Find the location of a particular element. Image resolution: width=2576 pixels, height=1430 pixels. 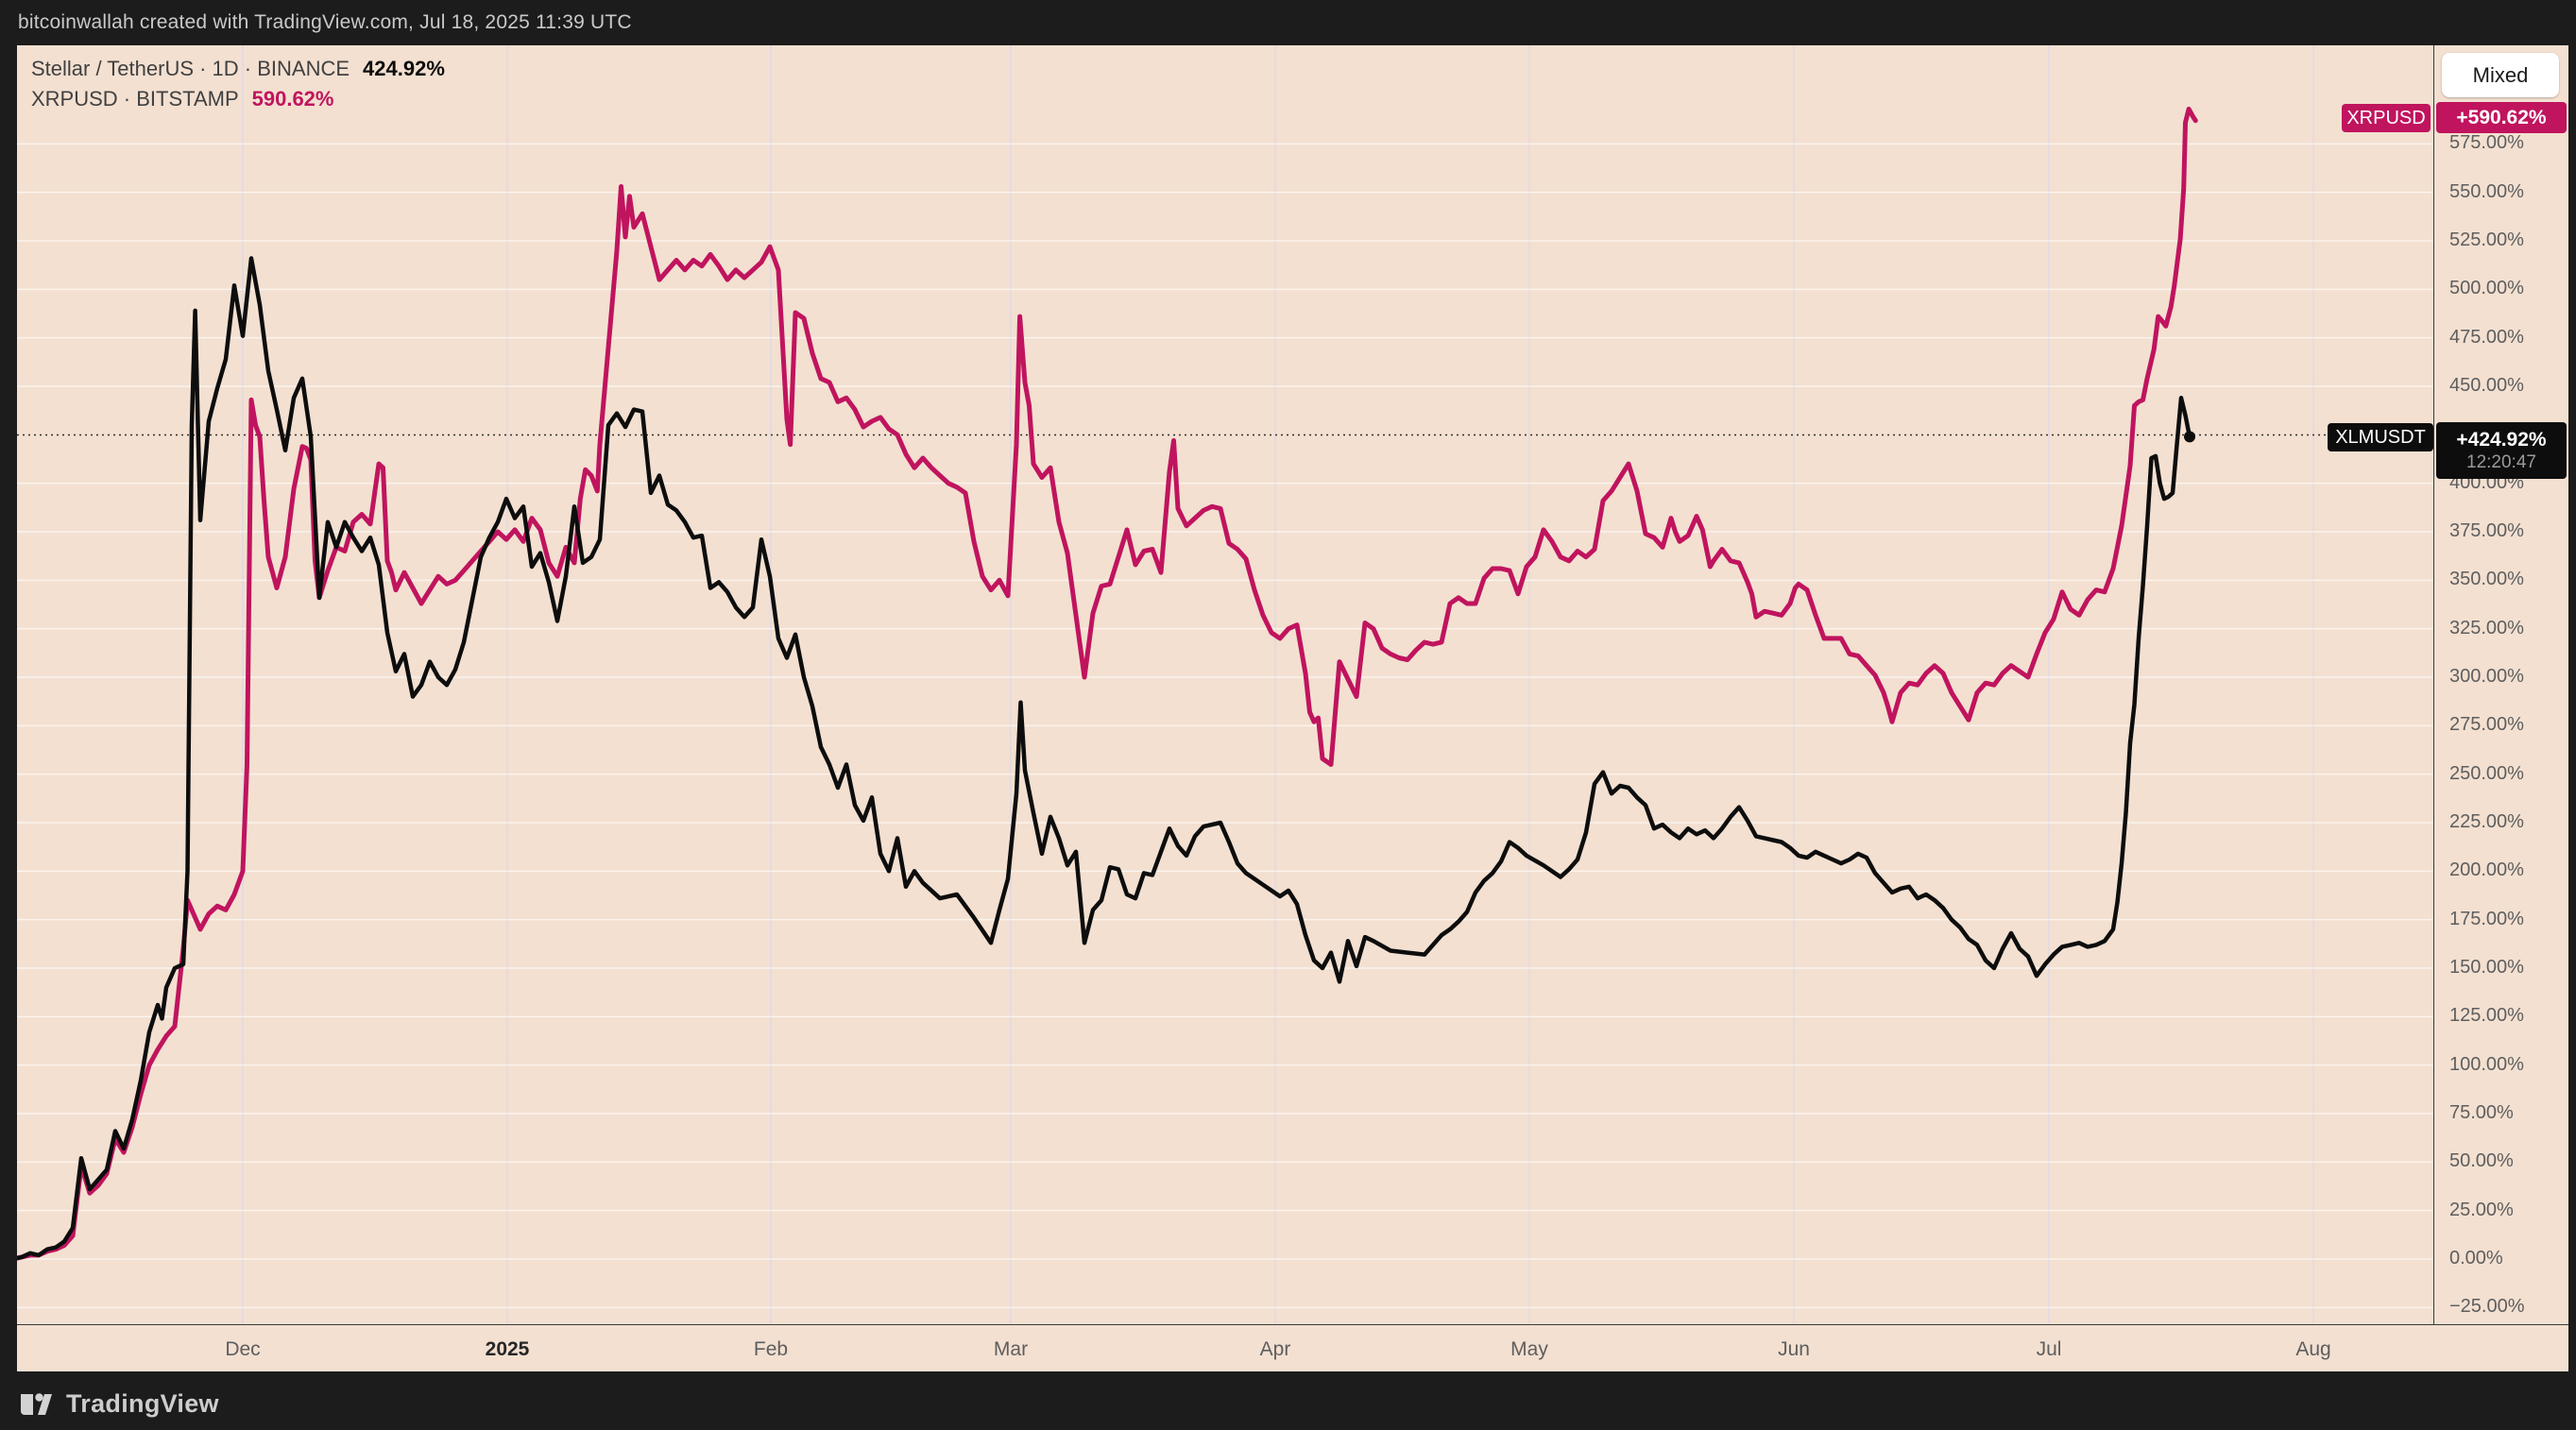

legend-symbol-xlm: Stellar / TetherUS · 1D · BINANCE is located at coordinates (190, 68).